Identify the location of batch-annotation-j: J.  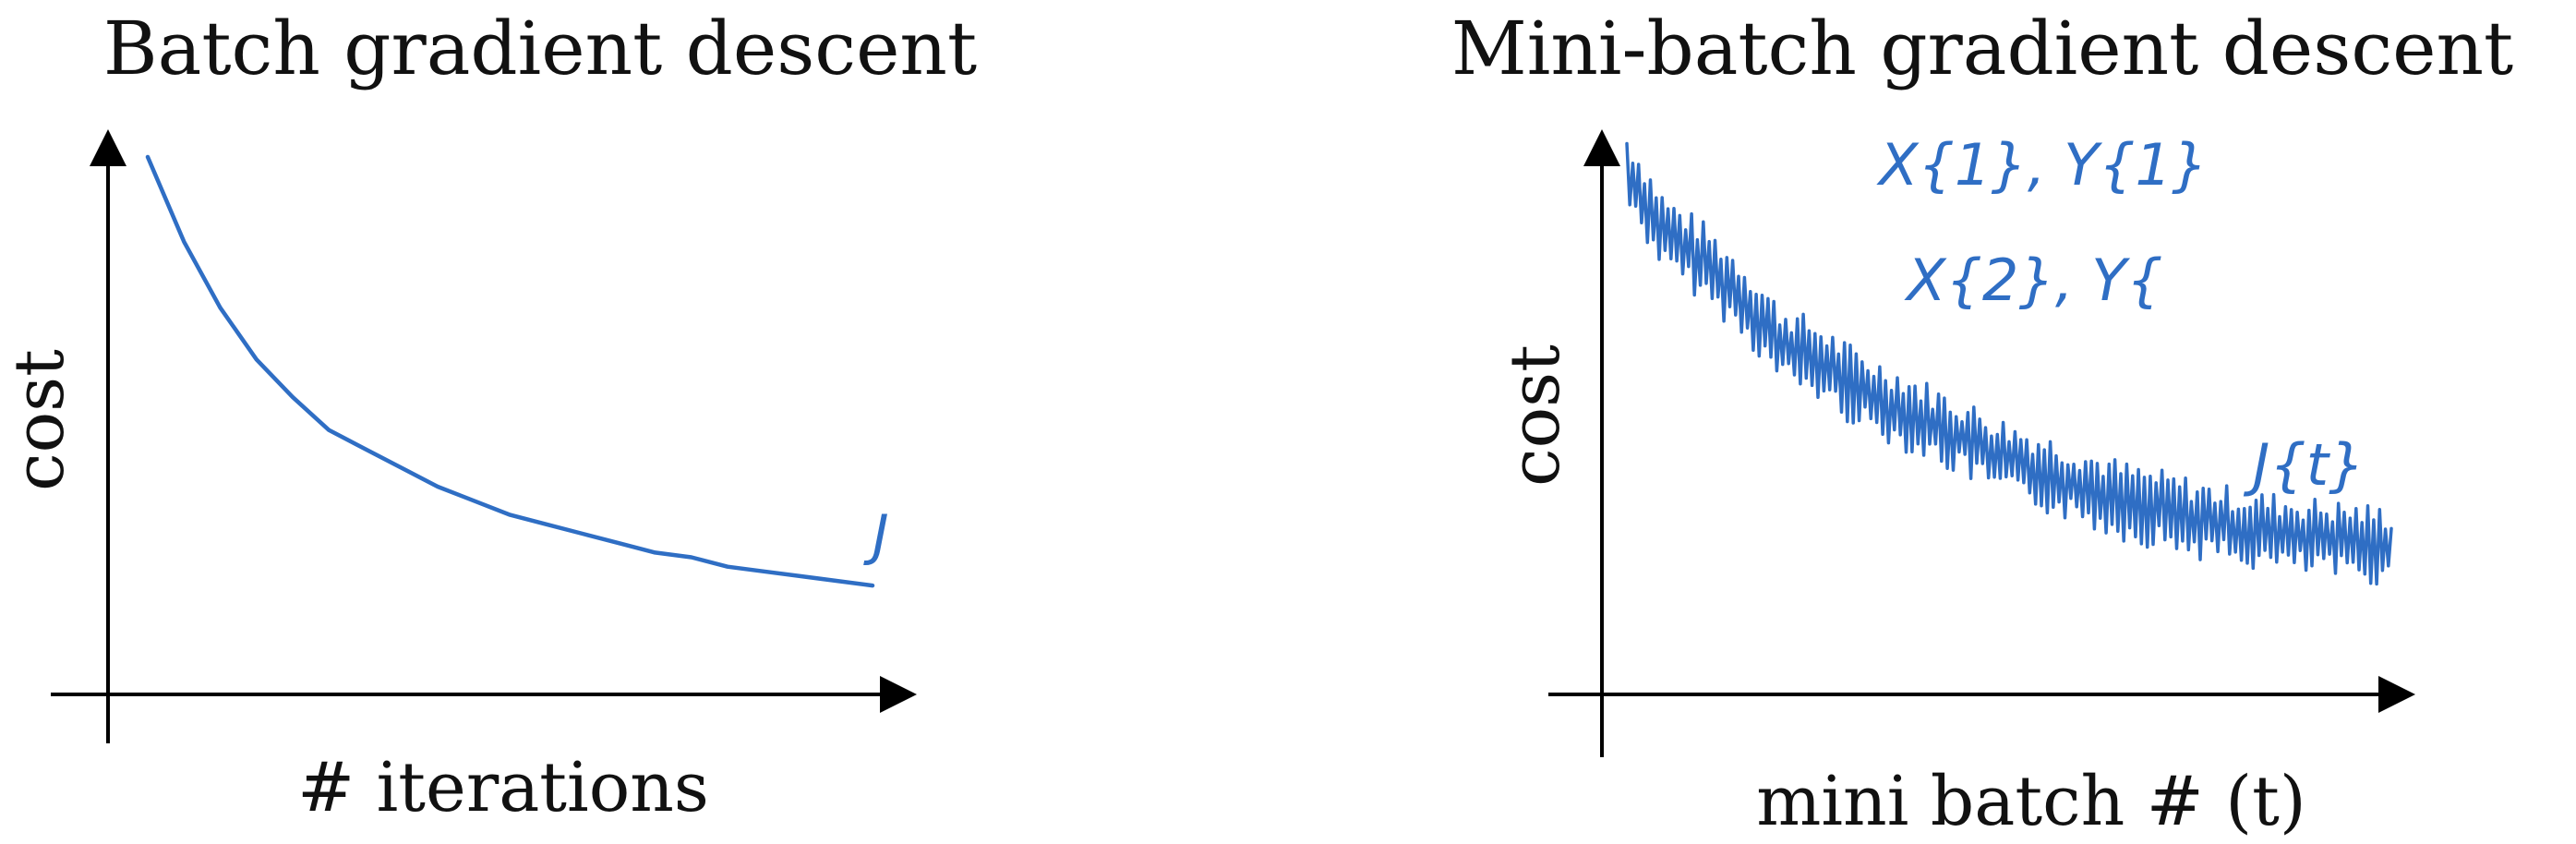
(876, 535).